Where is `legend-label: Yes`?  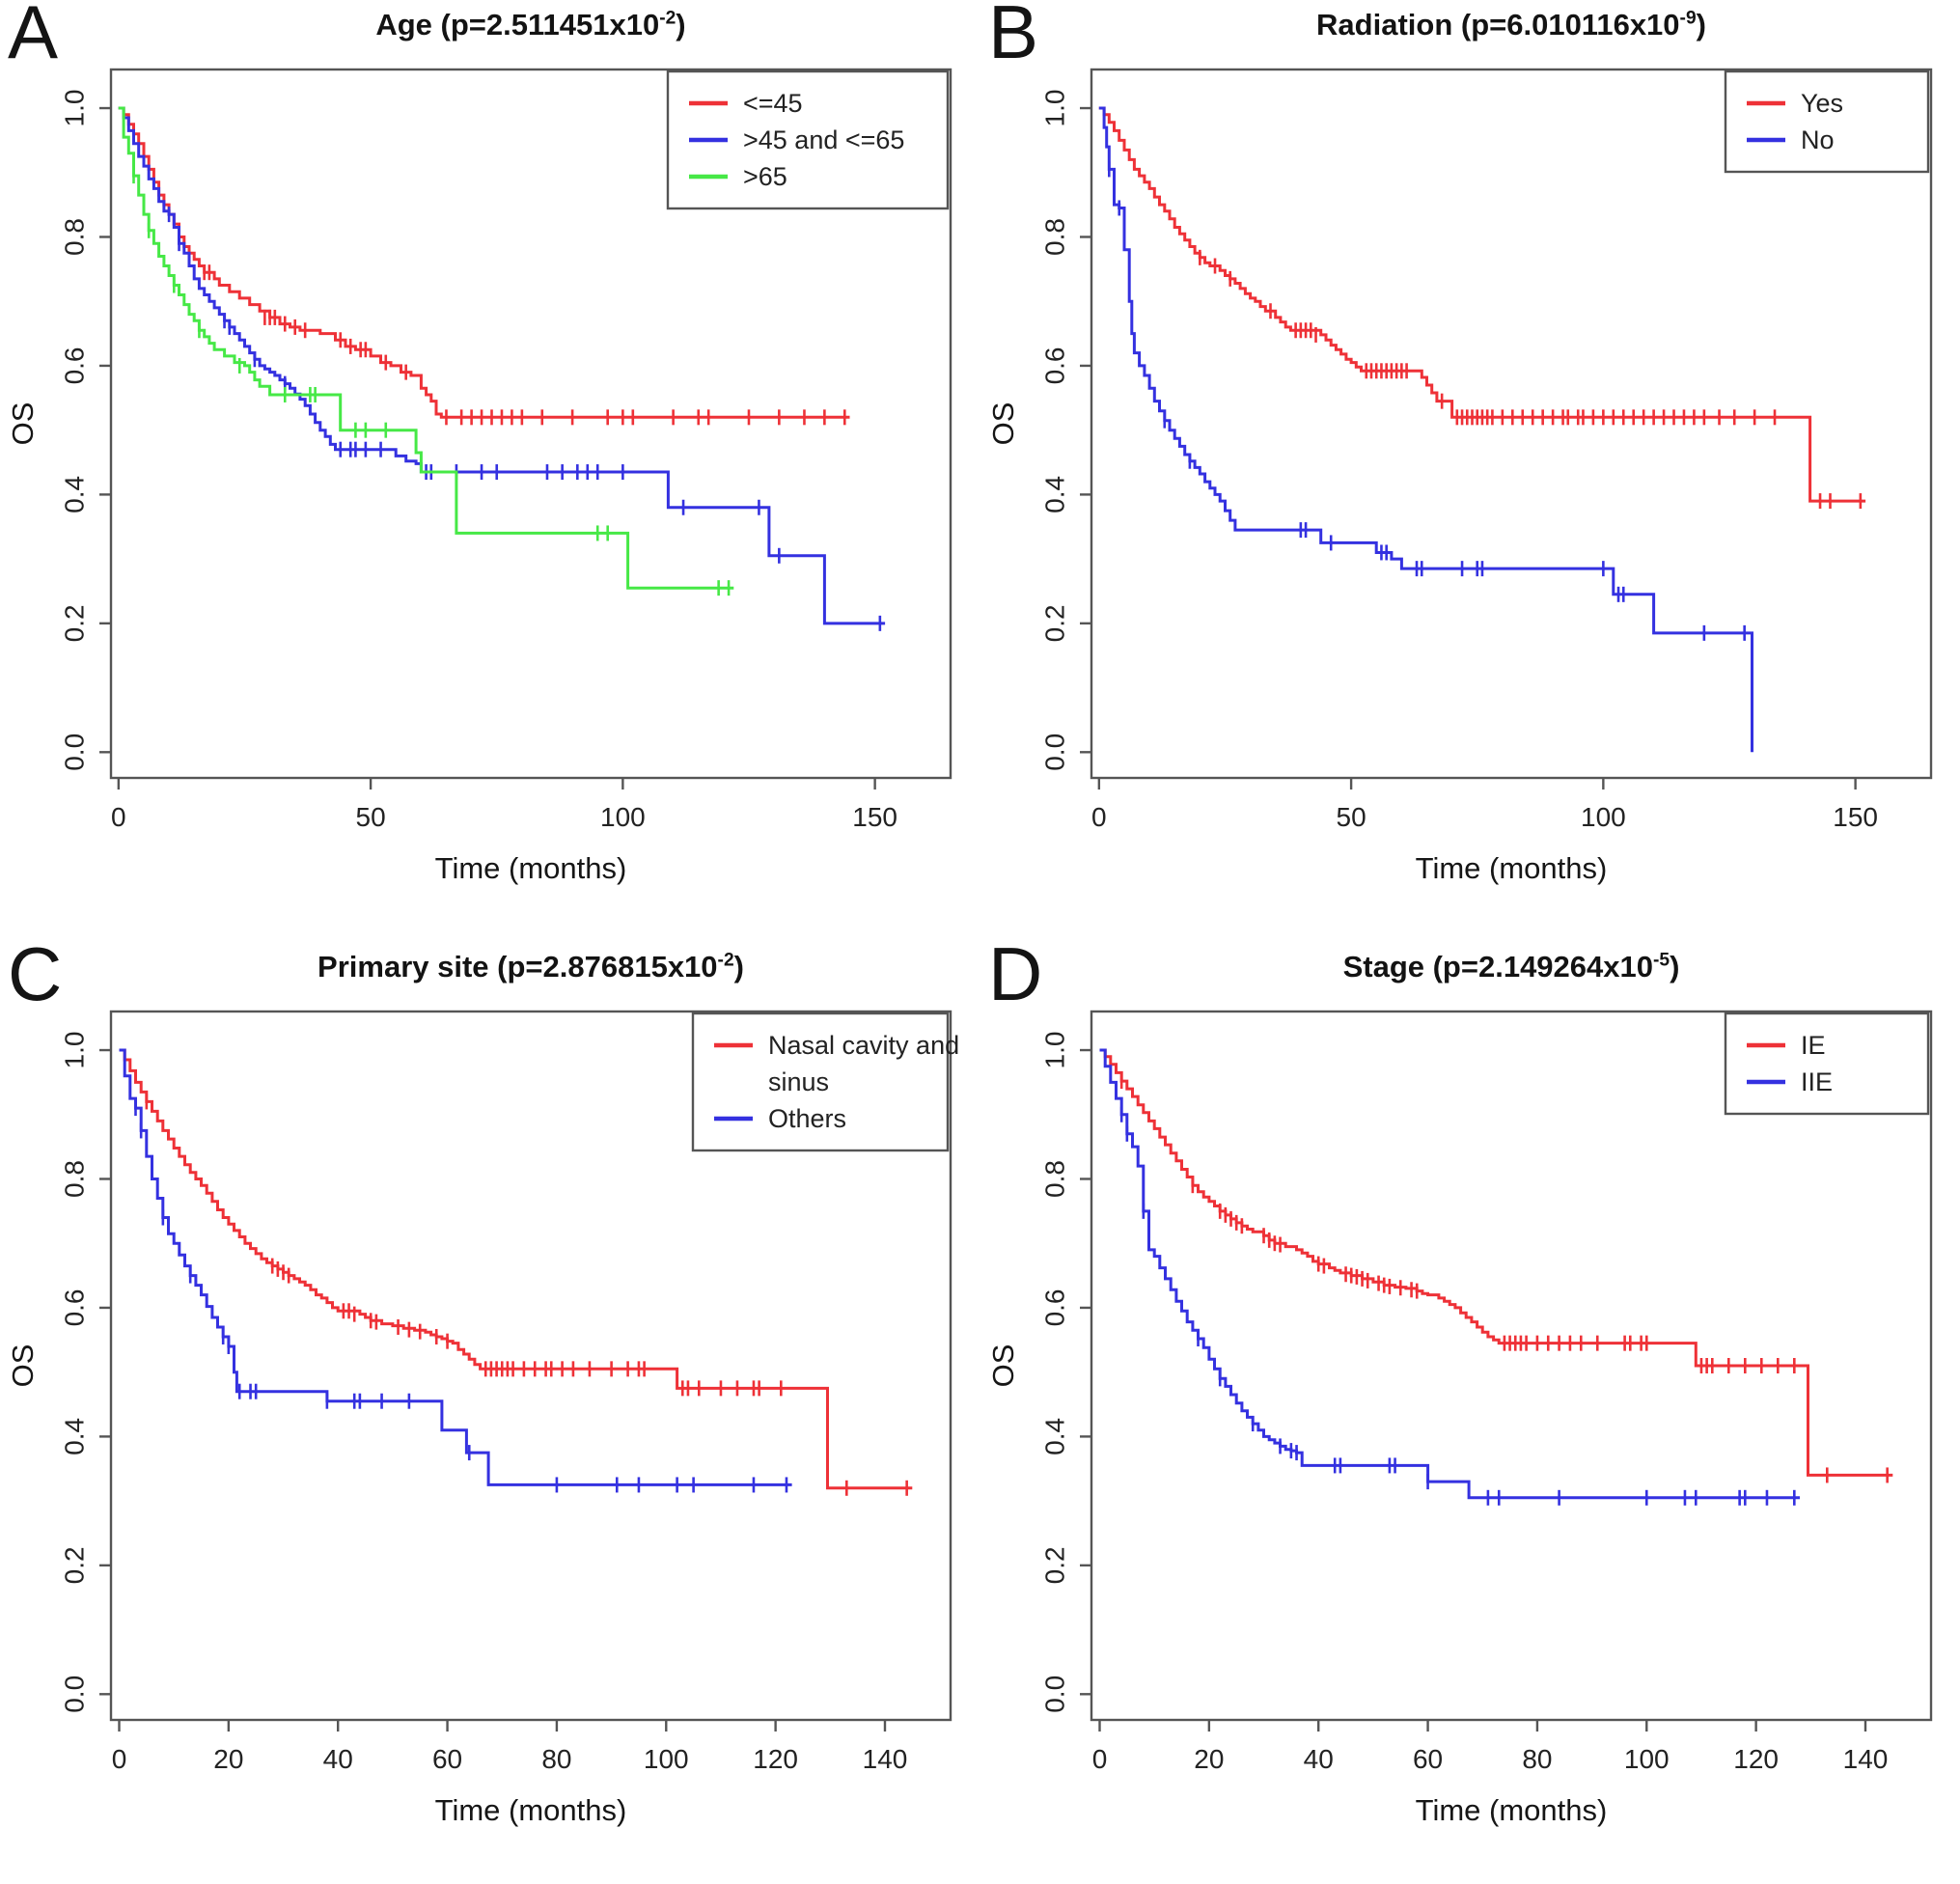 legend-label: Yes is located at coordinates (1822, 103).